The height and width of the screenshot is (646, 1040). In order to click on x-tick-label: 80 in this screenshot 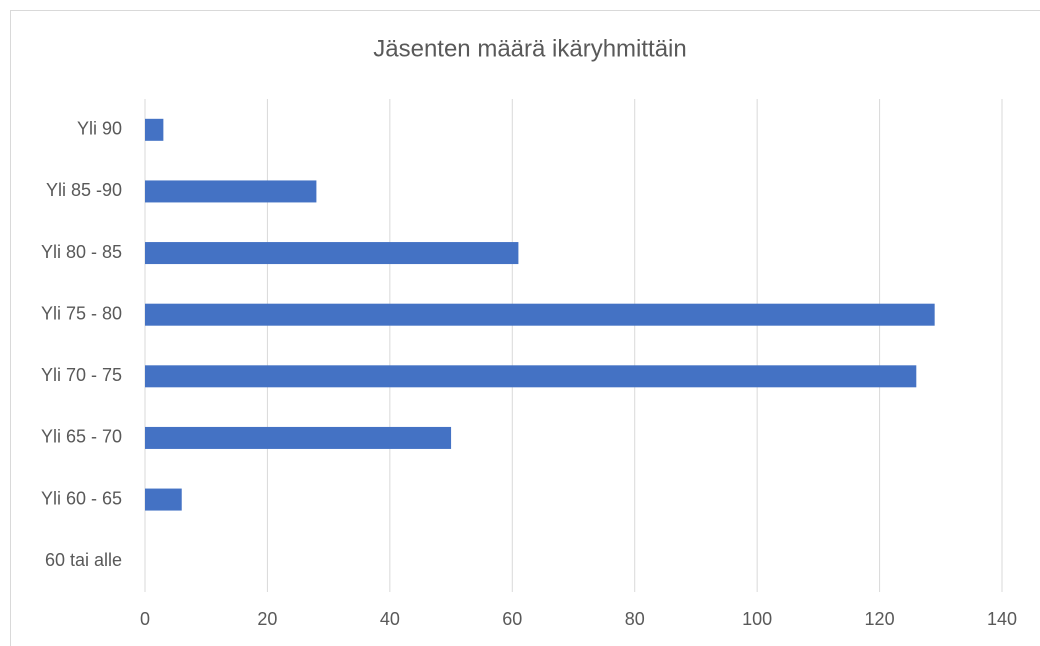, I will do `click(635, 619)`.